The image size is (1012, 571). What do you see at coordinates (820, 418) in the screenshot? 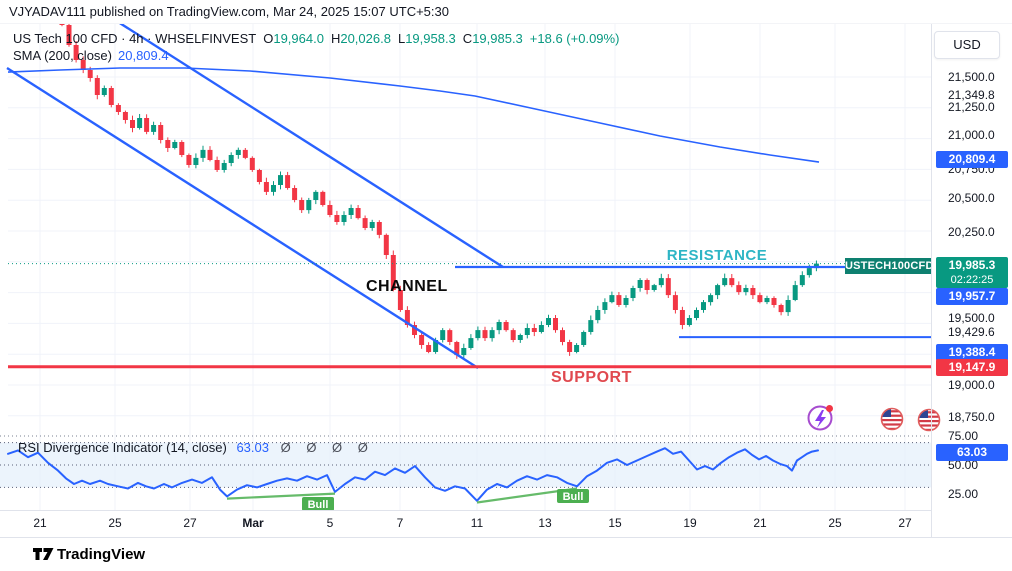
I see `flash-idea-icon` at bounding box center [820, 418].